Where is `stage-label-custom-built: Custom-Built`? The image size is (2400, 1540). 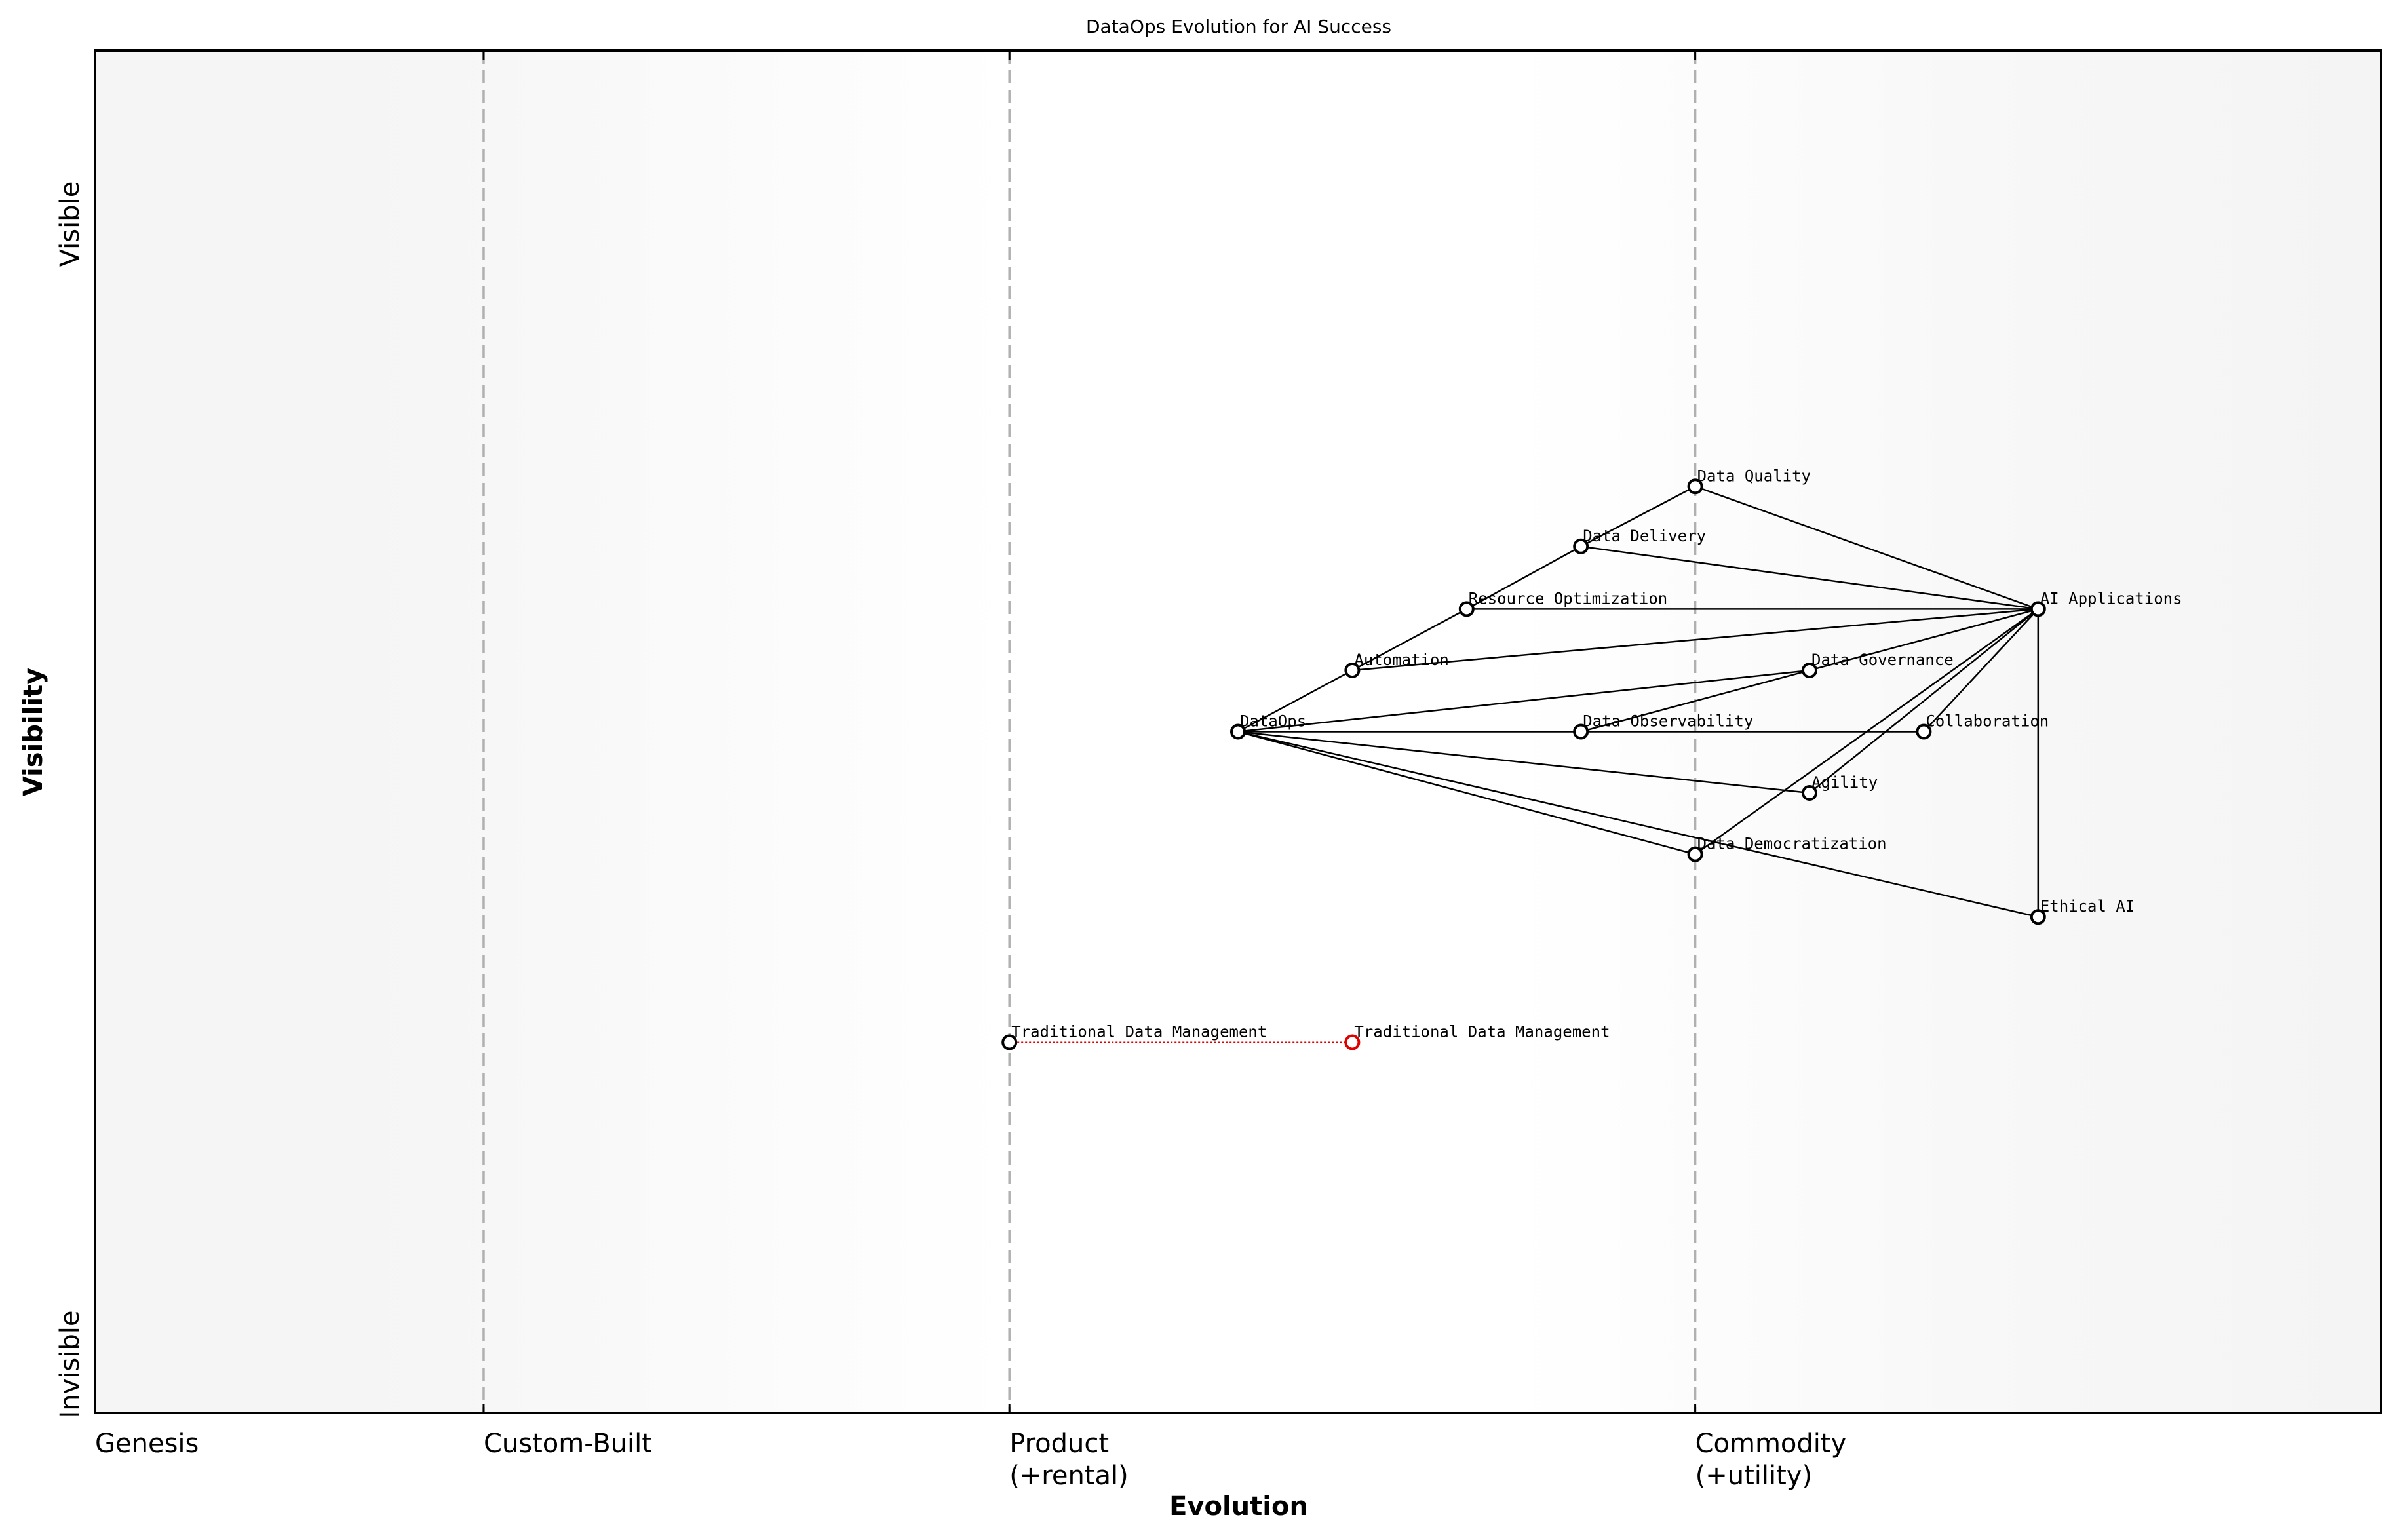 stage-label-custom-built: Custom-Built is located at coordinates (568, 1444).